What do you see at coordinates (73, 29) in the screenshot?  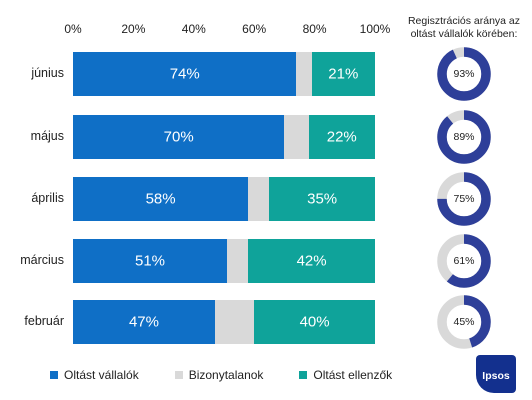 I see `x-tick-label: 0%` at bounding box center [73, 29].